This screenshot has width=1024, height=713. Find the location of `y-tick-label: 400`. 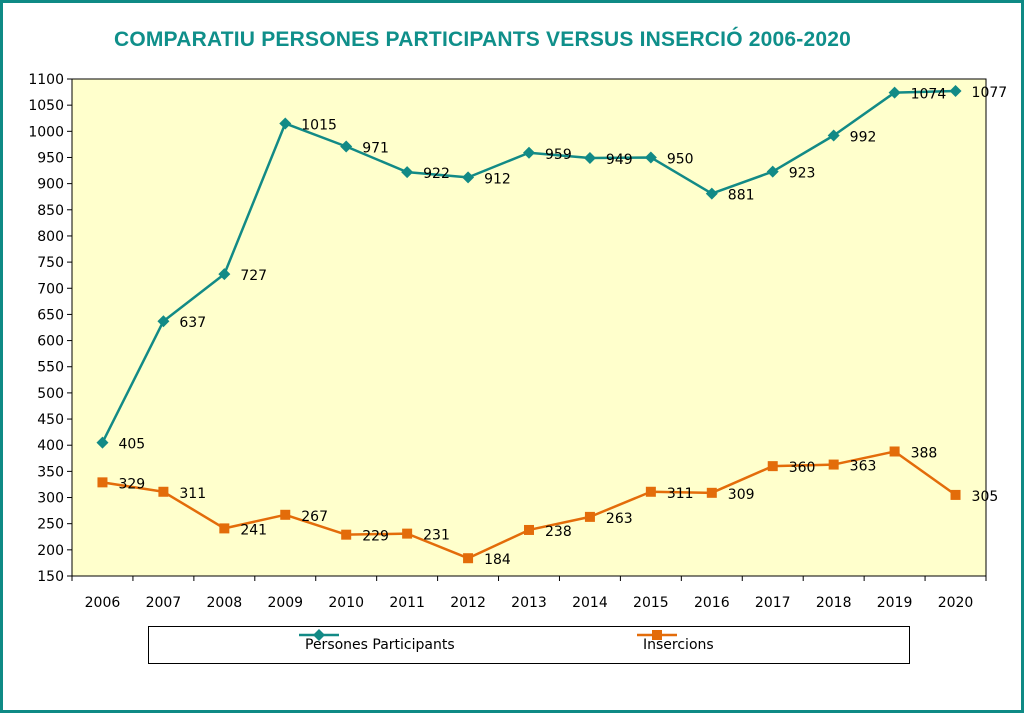

y-tick-label: 400 is located at coordinates (50, 446).